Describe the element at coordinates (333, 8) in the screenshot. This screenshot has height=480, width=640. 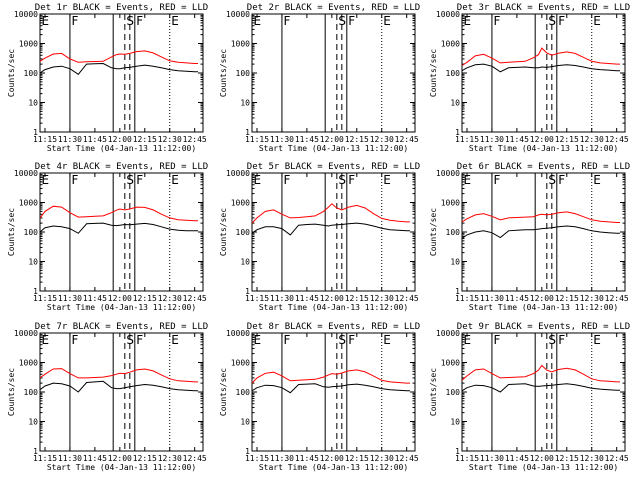
I see `panel-title: Det 2r BLACK = Events, RED = LLD` at that location.